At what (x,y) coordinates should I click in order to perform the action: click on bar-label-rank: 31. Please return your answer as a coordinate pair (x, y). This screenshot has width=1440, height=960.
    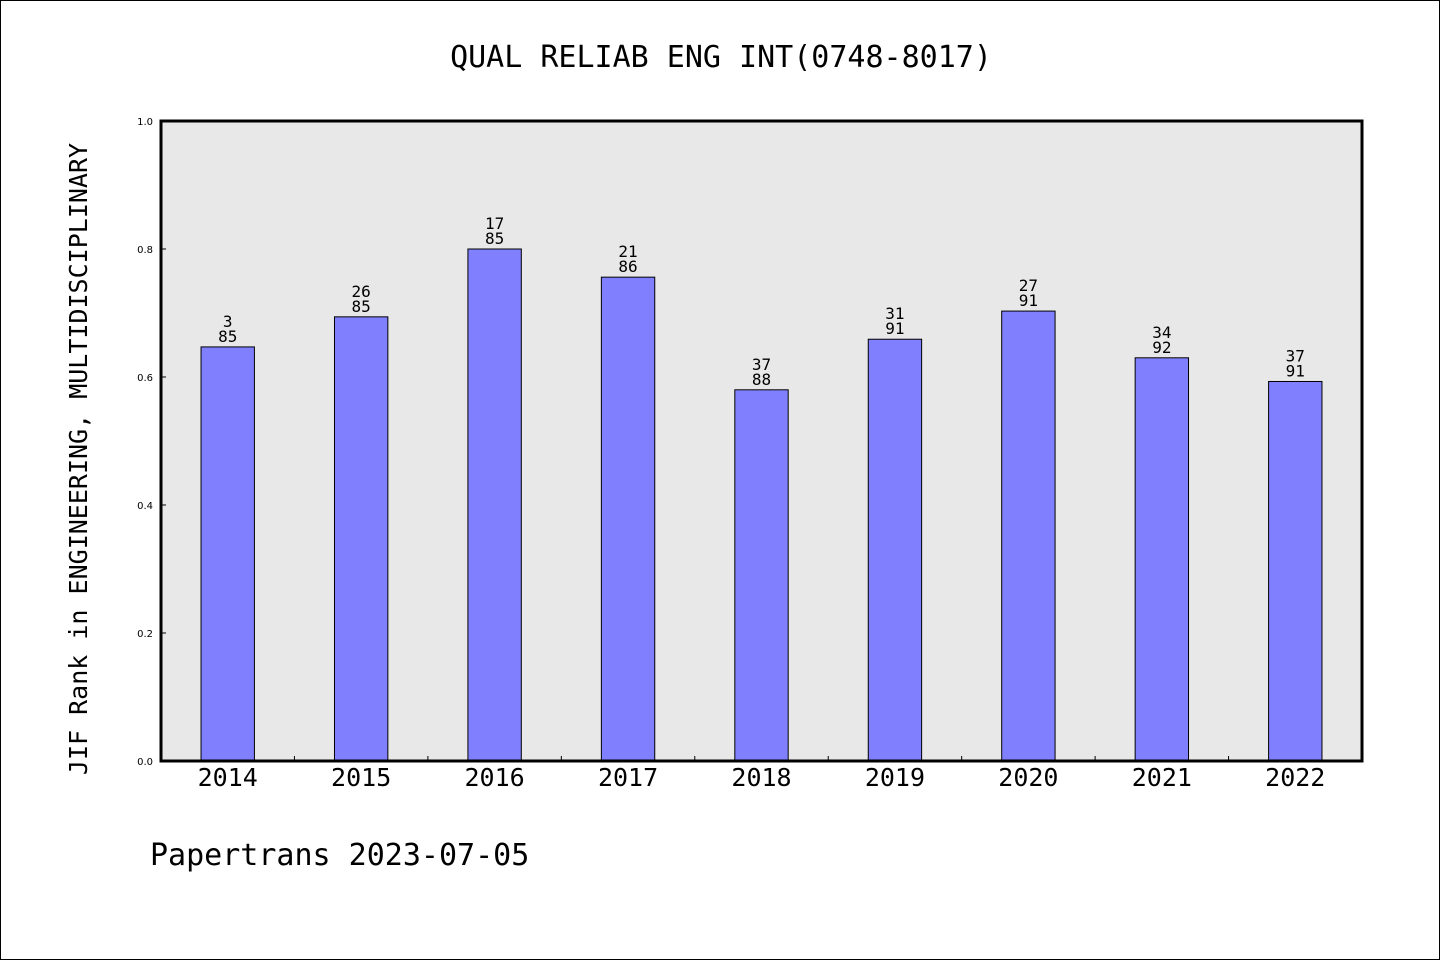
    Looking at the image, I should click on (894, 313).